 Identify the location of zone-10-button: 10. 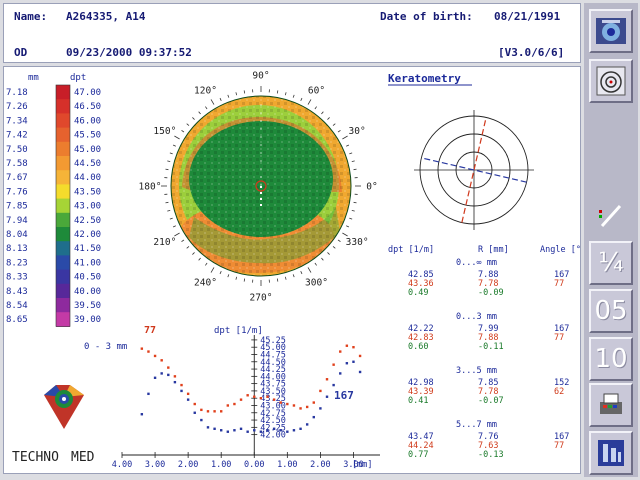
(611, 359).